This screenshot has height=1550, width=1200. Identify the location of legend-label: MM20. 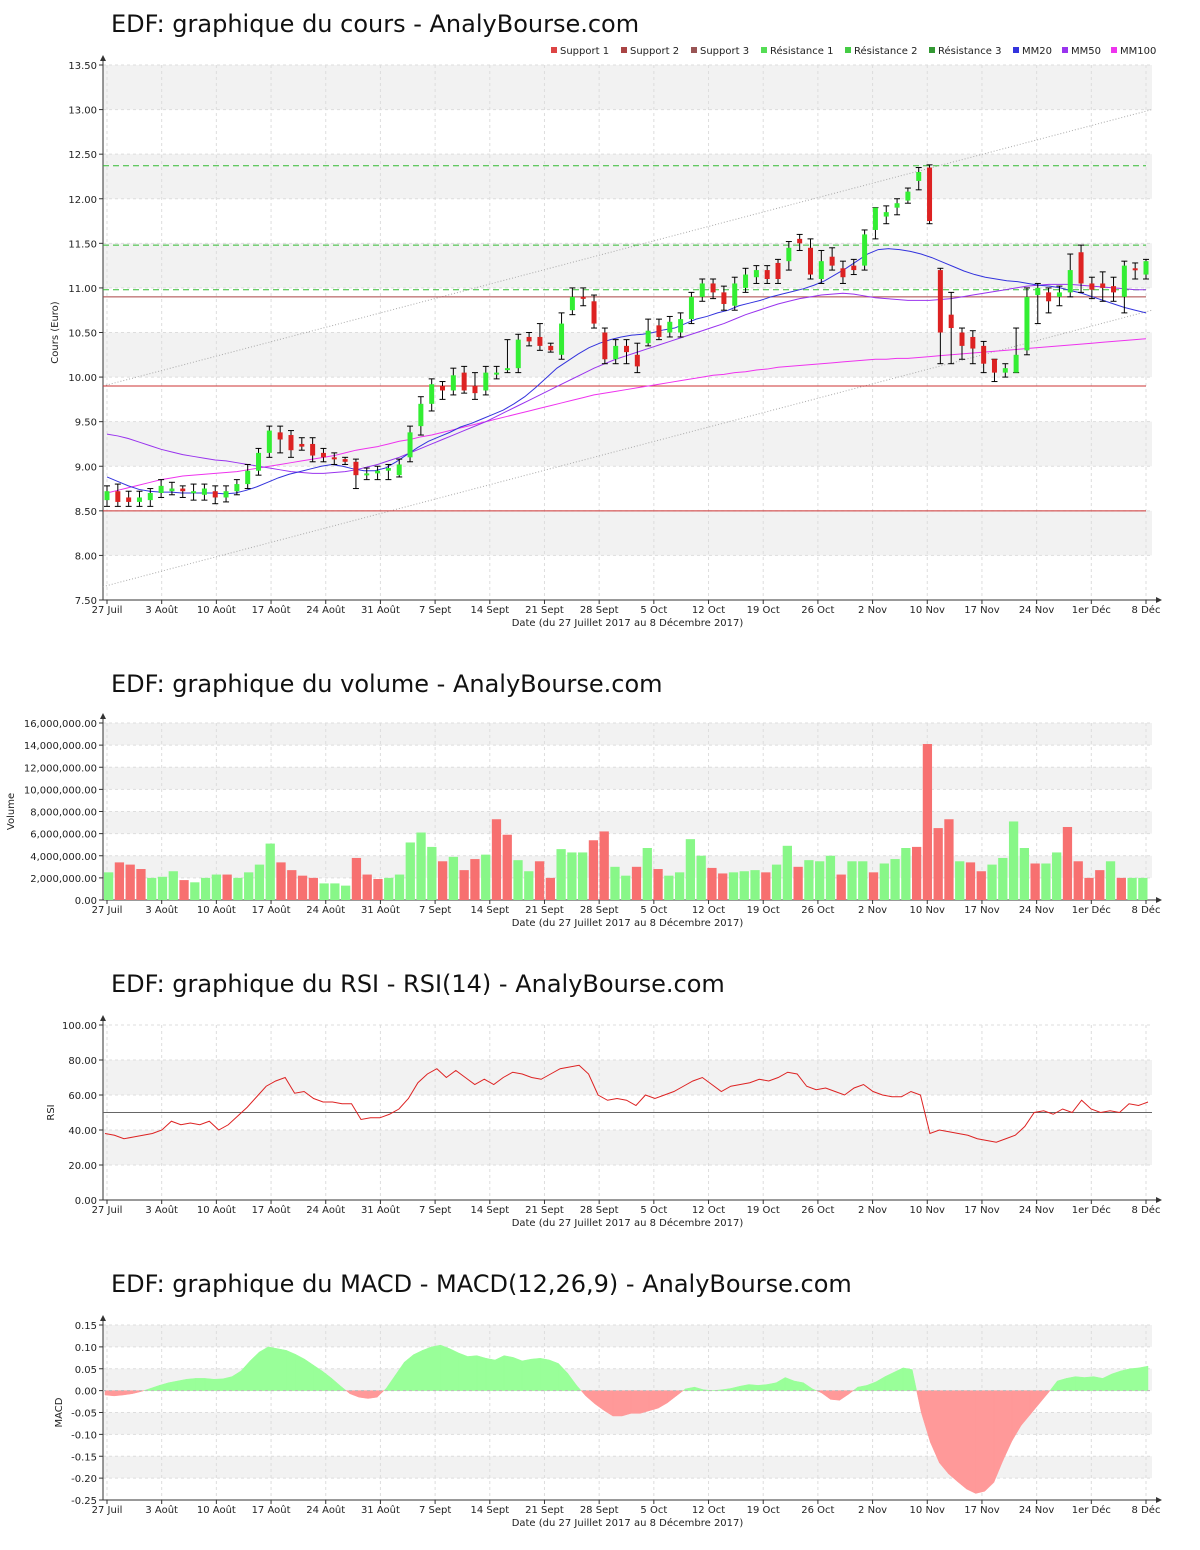
(1037, 51).